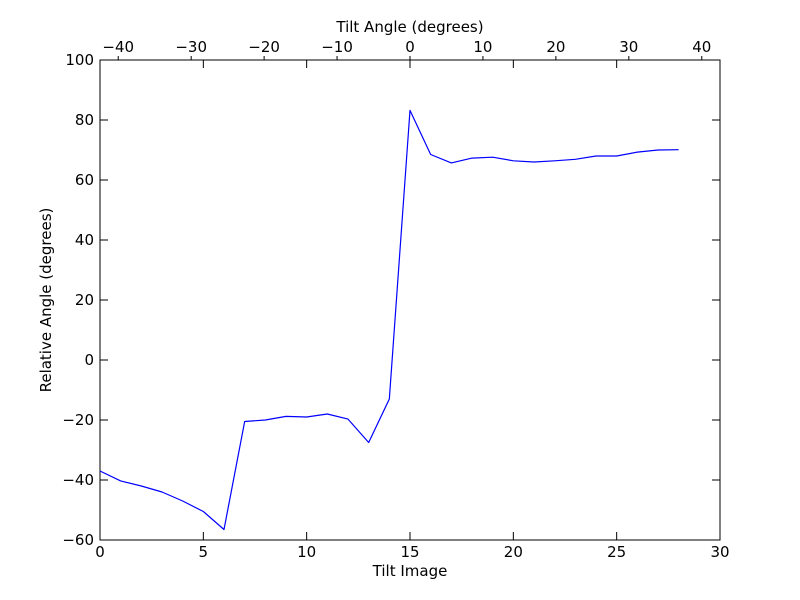  Describe the element at coordinates (409, 27) in the screenshot. I see `top-x-axis-label: Tilt Angle (degrees)` at that location.